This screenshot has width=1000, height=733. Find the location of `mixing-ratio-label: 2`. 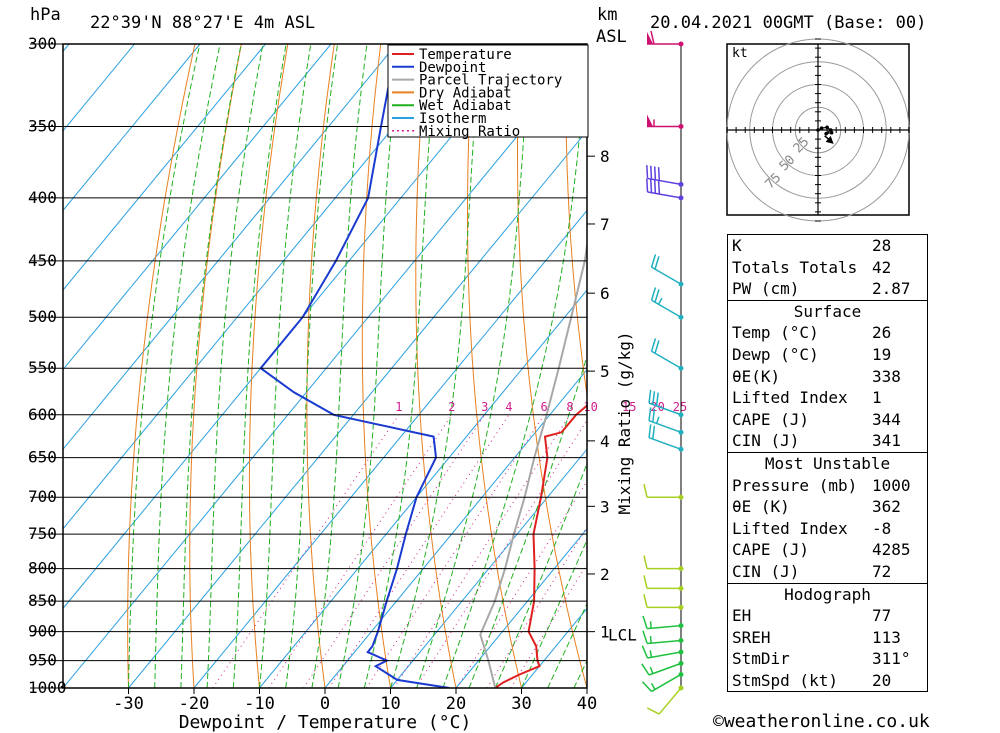

mixing-ratio-label: 2 is located at coordinates (451, 407).